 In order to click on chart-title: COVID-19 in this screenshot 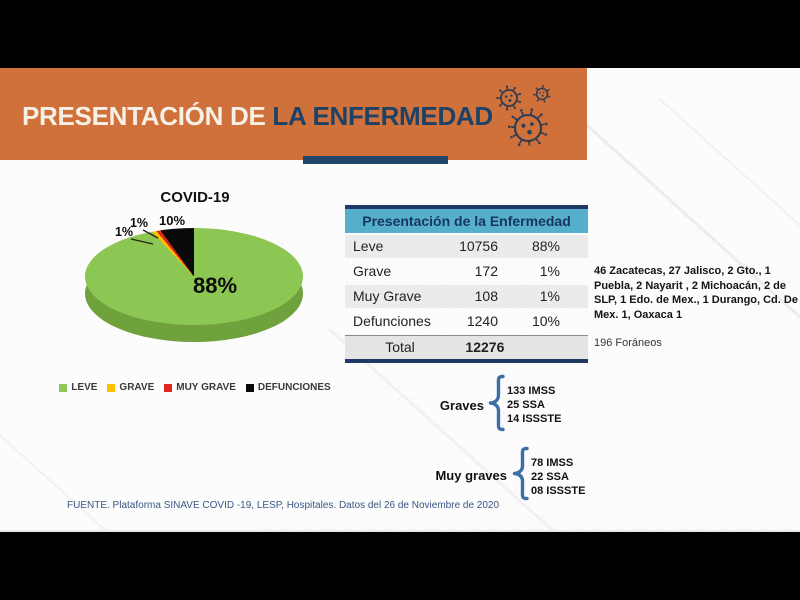, I will do `click(195, 197)`.